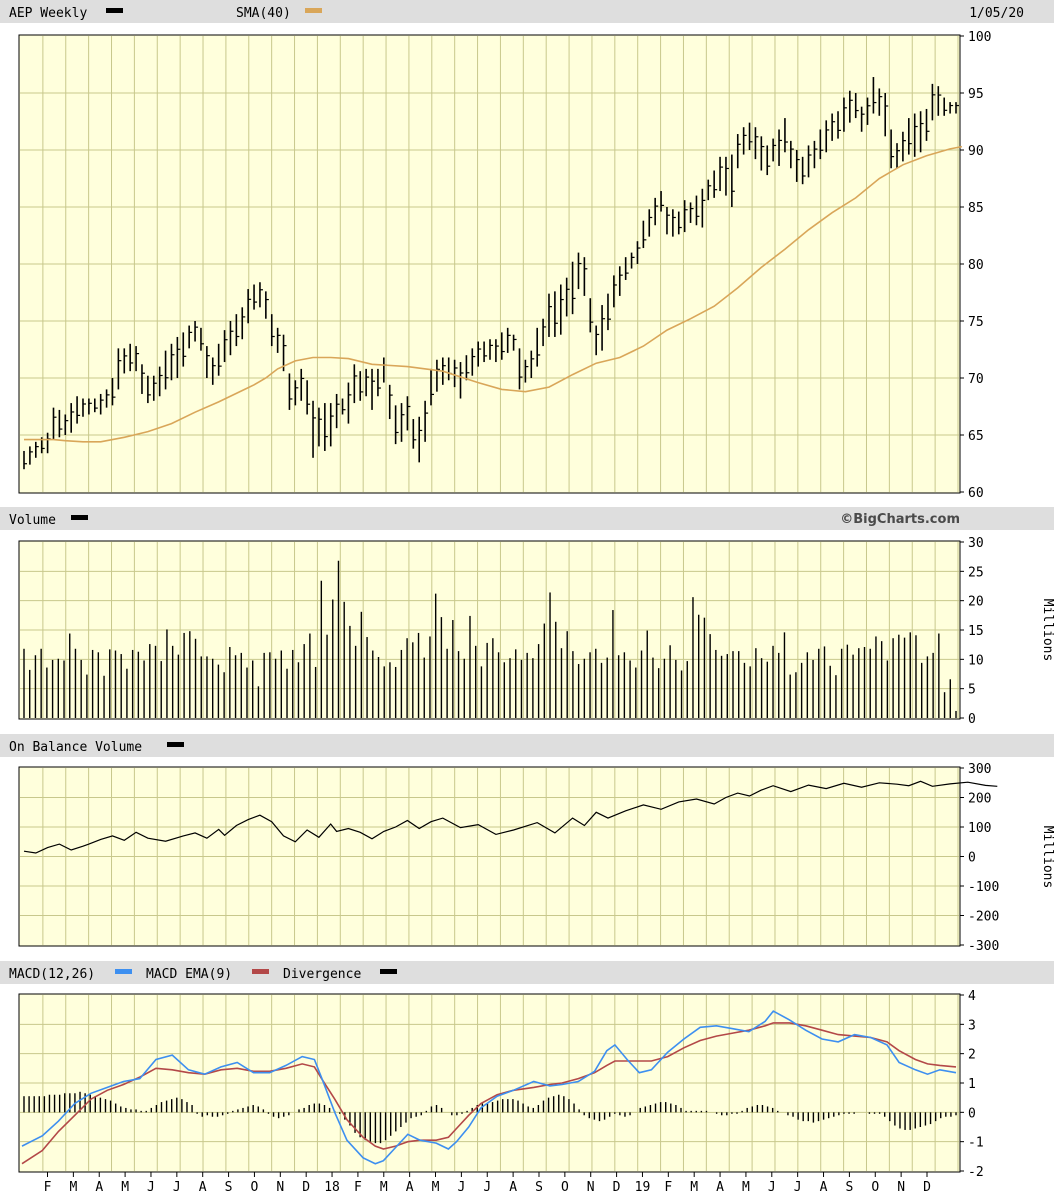 Image resolution: width=1054 pixels, height=1200 pixels. I want to click on price-legend-swatch, so click(114, 10).